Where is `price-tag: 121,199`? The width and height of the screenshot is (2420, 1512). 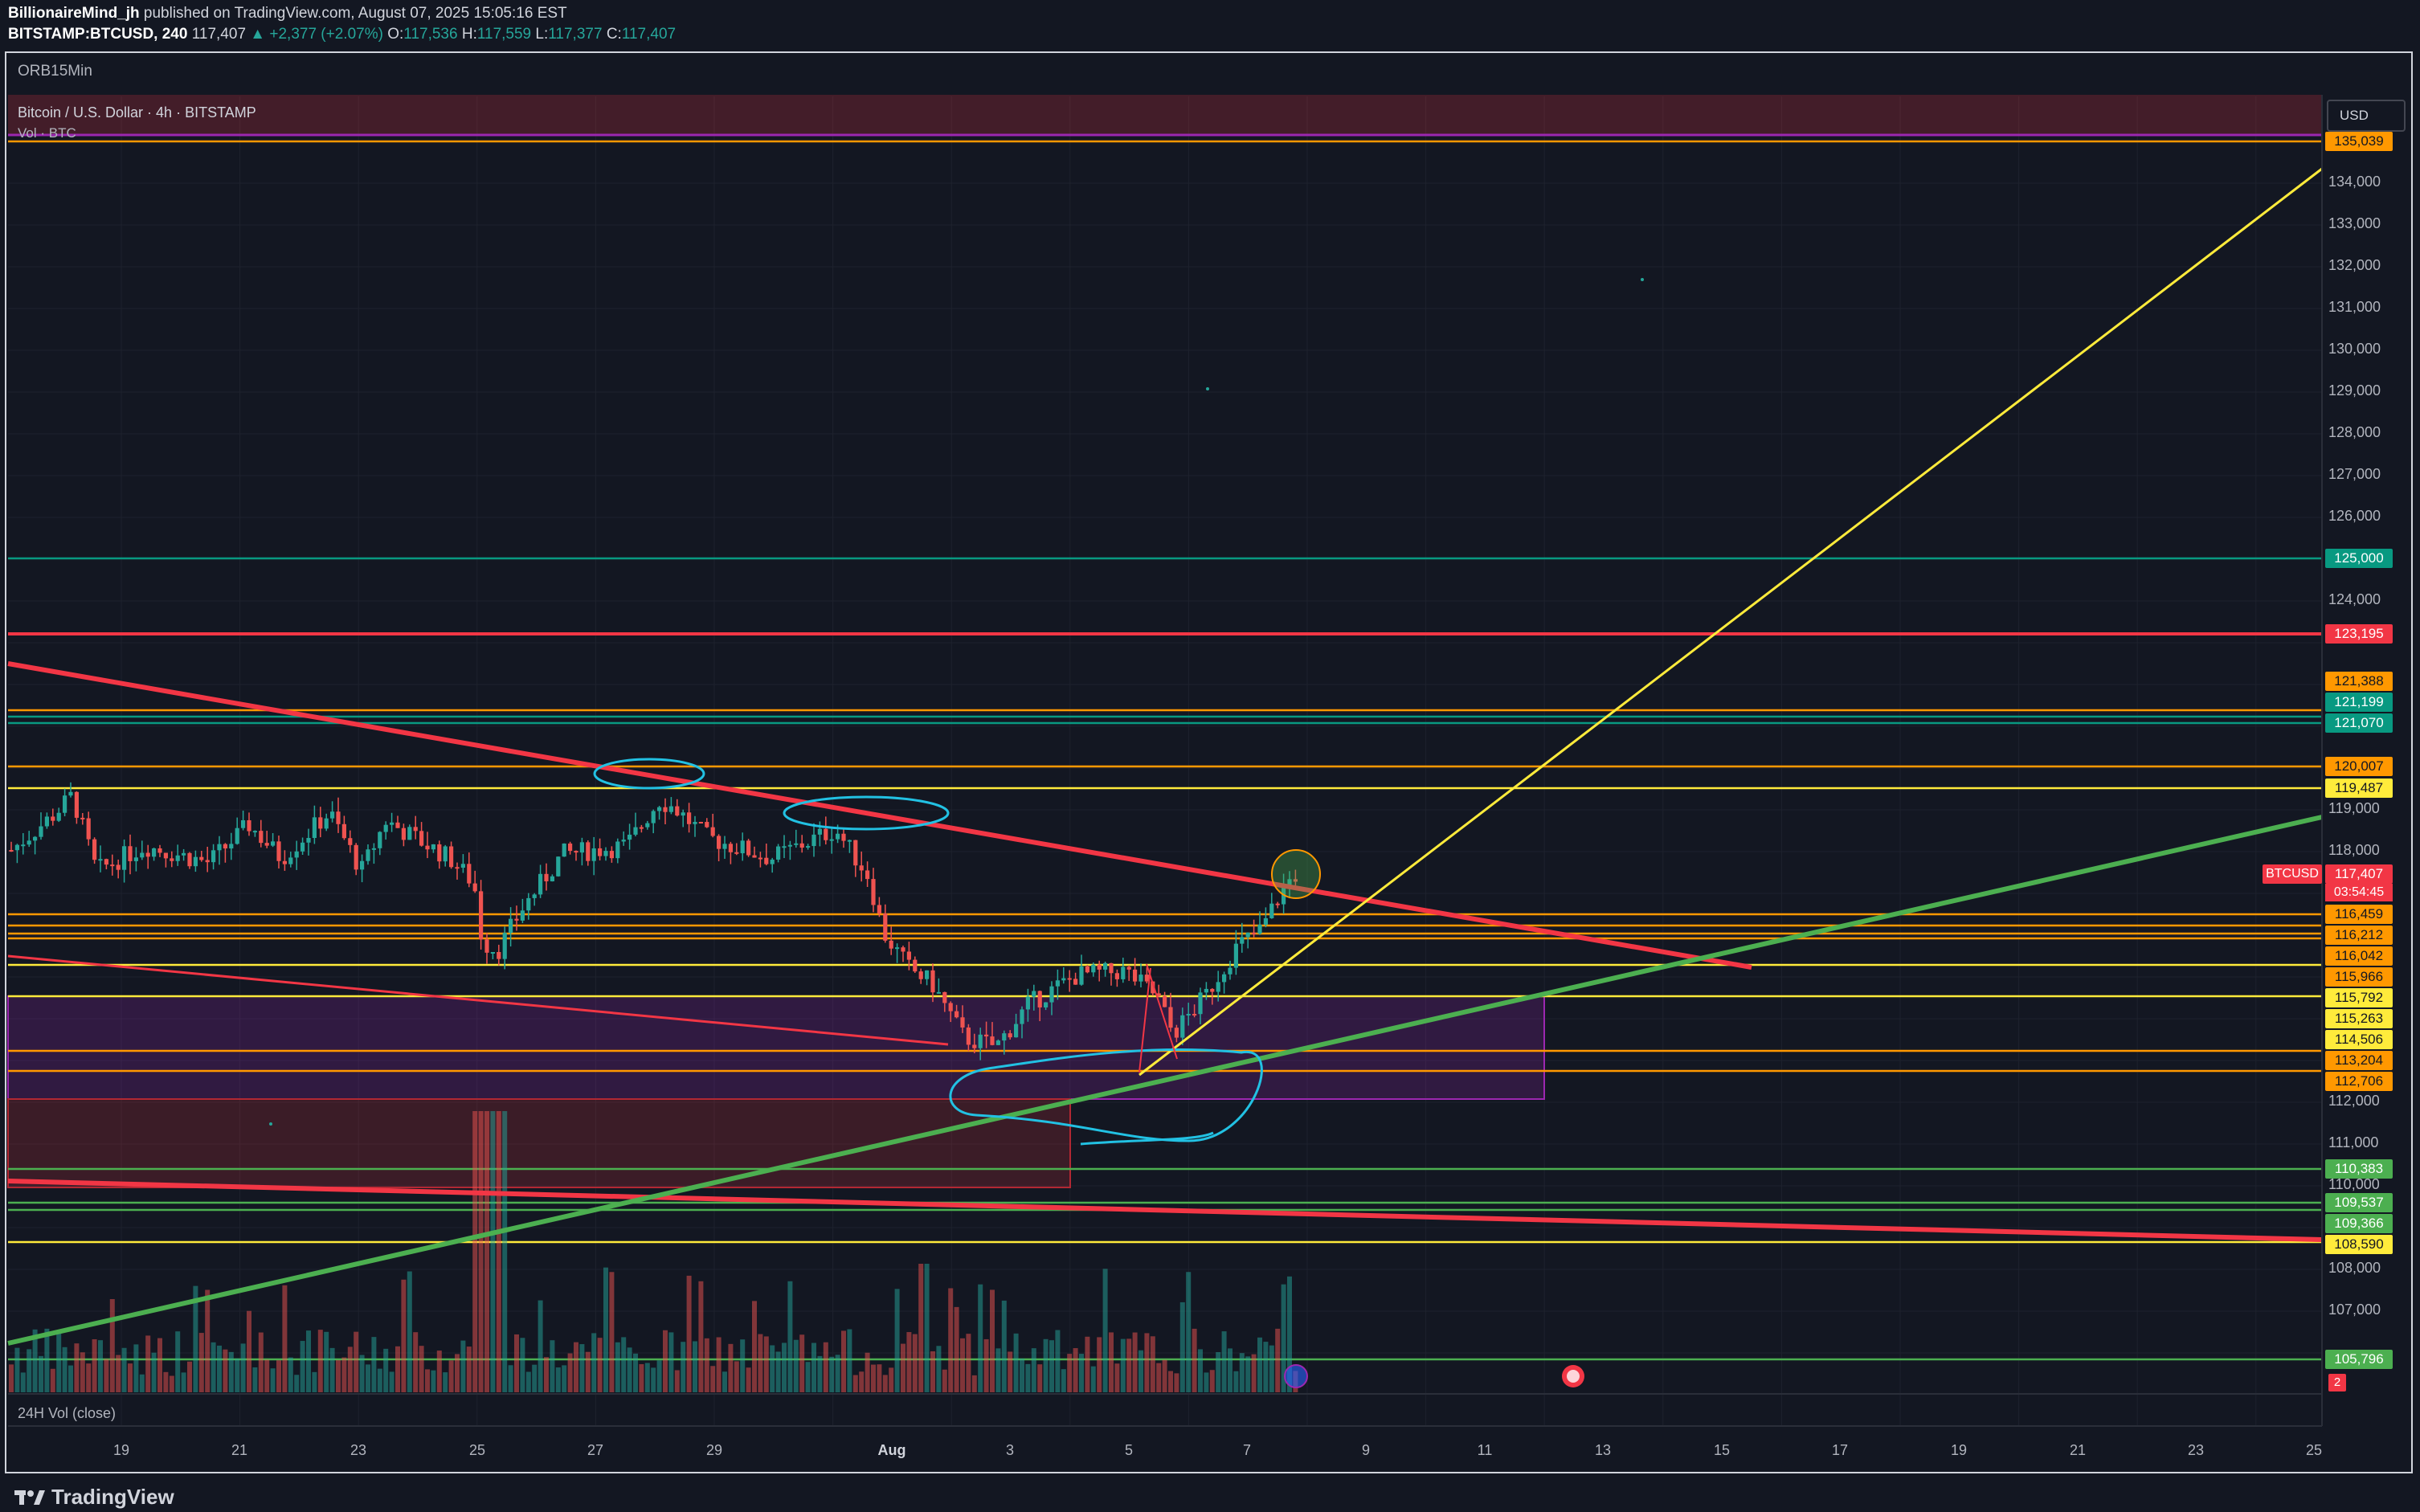 price-tag: 121,199 is located at coordinates (2359, 702).